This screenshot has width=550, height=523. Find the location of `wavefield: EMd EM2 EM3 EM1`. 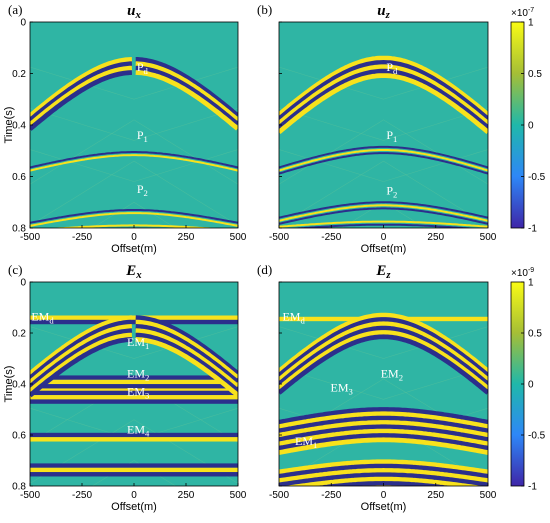

wavefield: EMd EM2 EM3 EM1 is located at coordinates (383, 397).